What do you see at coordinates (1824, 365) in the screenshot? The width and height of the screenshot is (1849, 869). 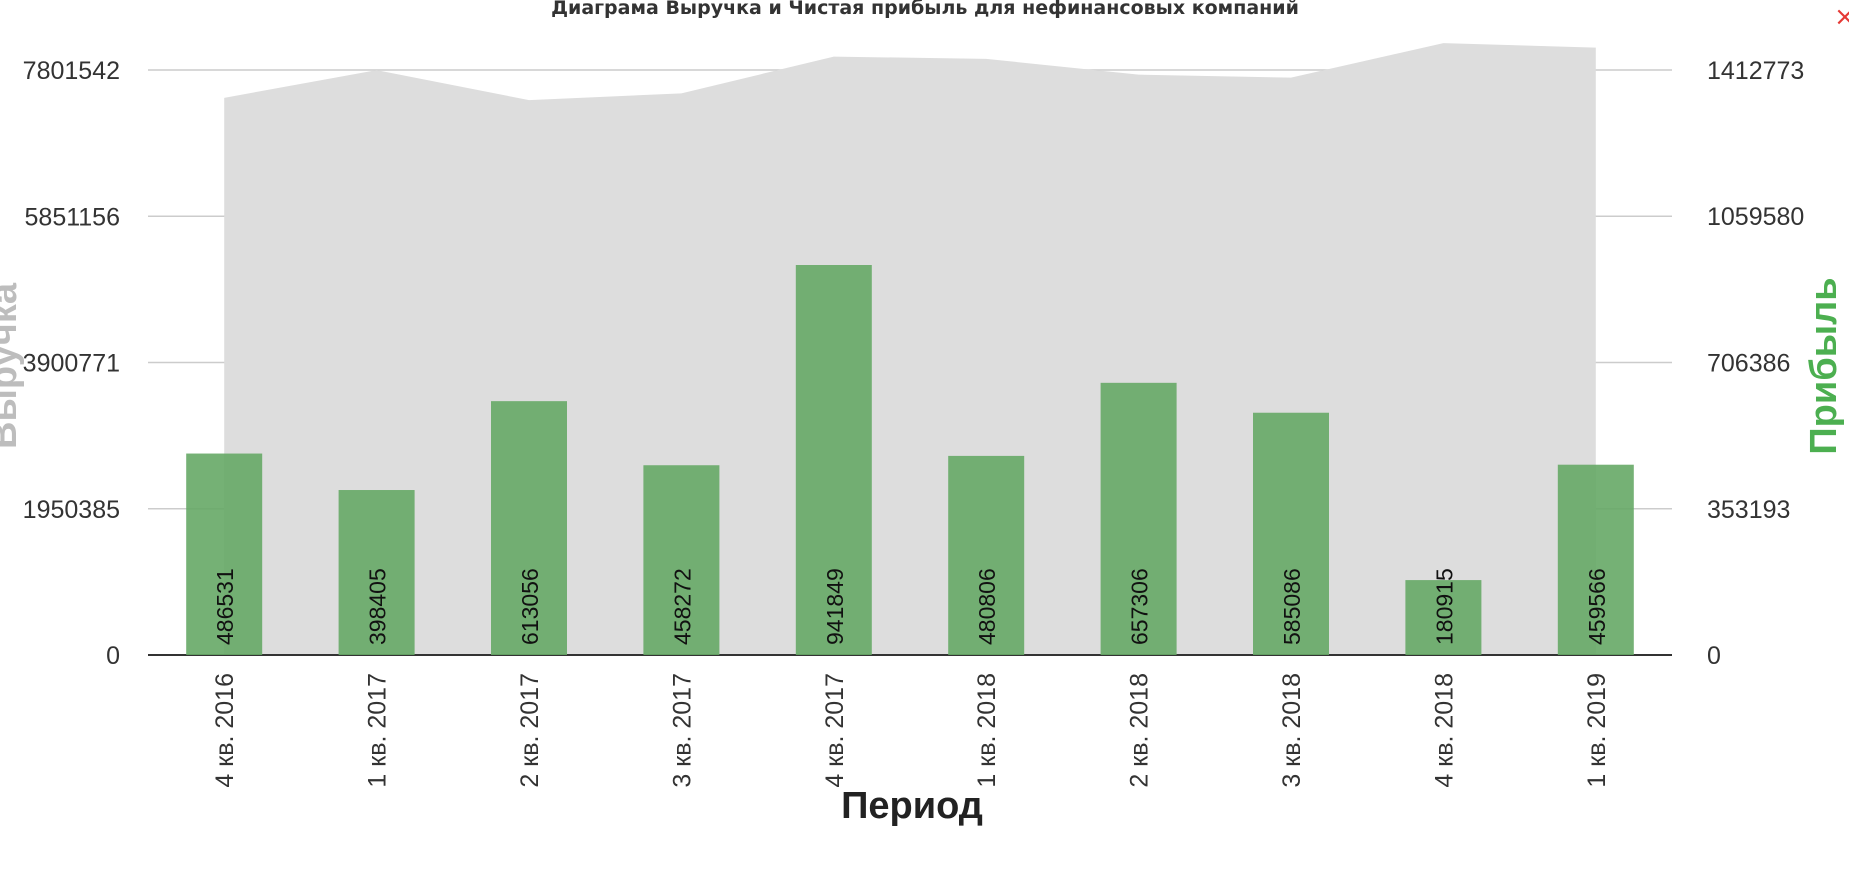 I see `right-axis-title: Прибыль` at bounding box center [1824, 365].